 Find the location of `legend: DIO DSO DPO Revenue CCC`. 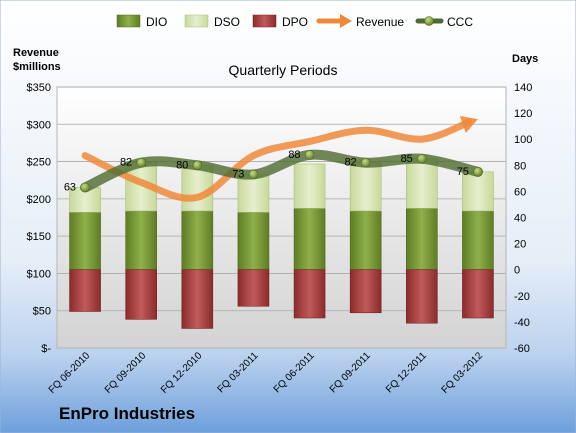

legend: DIO DSO DPO Revenue CCC is located at coordinates (294, 21).